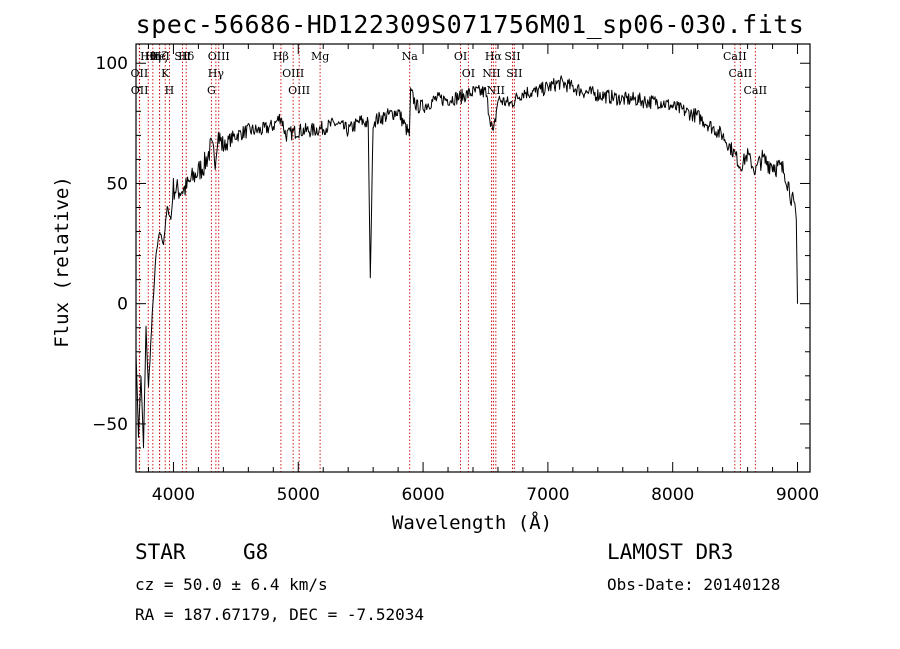 The height and width of the screenshot is (649, 900). I want to click on line-label: HeI, so click(159, 56).